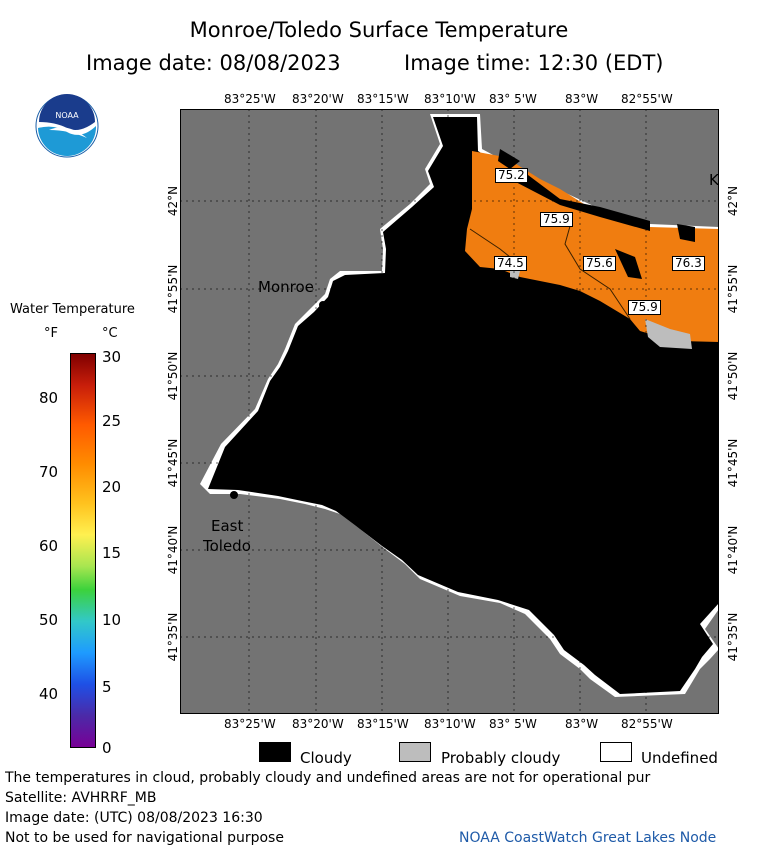 This screenshot has width=758, height=854. What do you see at coordinates (534, 63) in the screenshot?
I see `image-time: Image time: 12:30 (EDT)` at bounding box center [534, 63].